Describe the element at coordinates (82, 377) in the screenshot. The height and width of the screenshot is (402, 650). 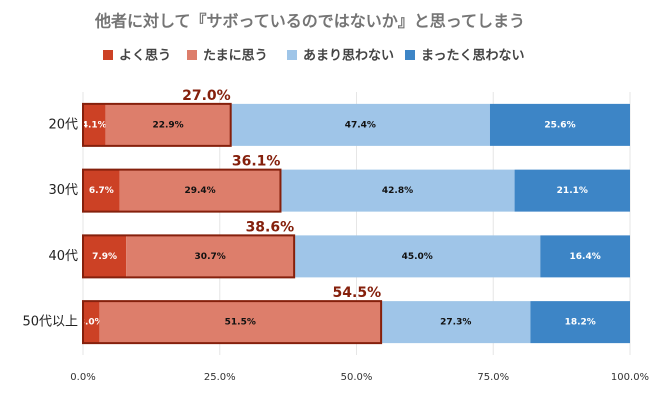
I see `x-tick-label: 0.0%` at that location.